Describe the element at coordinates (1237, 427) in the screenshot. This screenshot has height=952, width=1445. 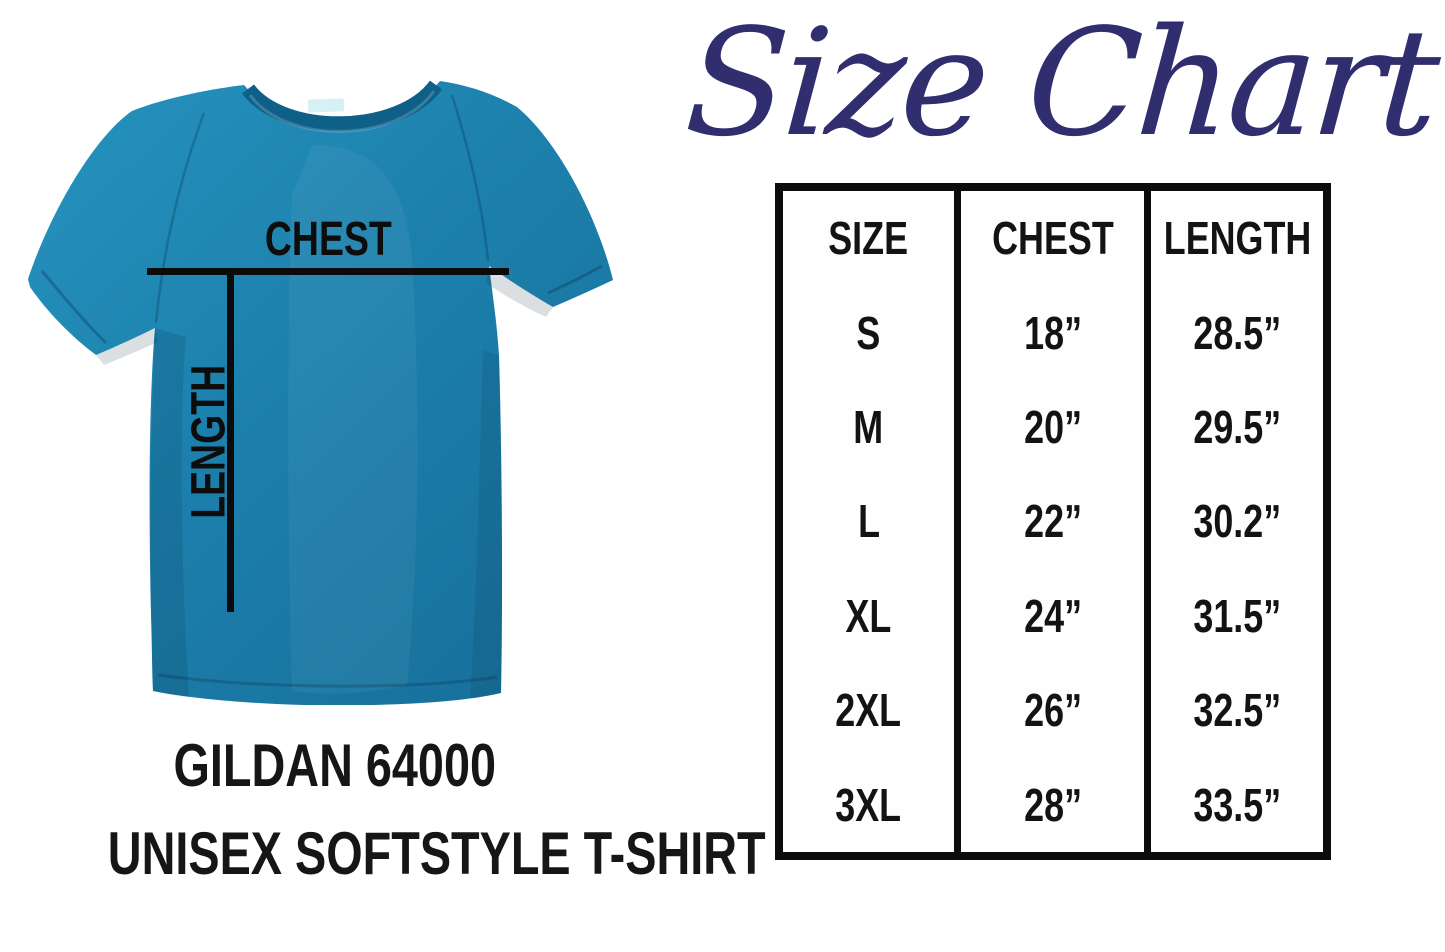
I see `length-cell: 29.5”` at that location.